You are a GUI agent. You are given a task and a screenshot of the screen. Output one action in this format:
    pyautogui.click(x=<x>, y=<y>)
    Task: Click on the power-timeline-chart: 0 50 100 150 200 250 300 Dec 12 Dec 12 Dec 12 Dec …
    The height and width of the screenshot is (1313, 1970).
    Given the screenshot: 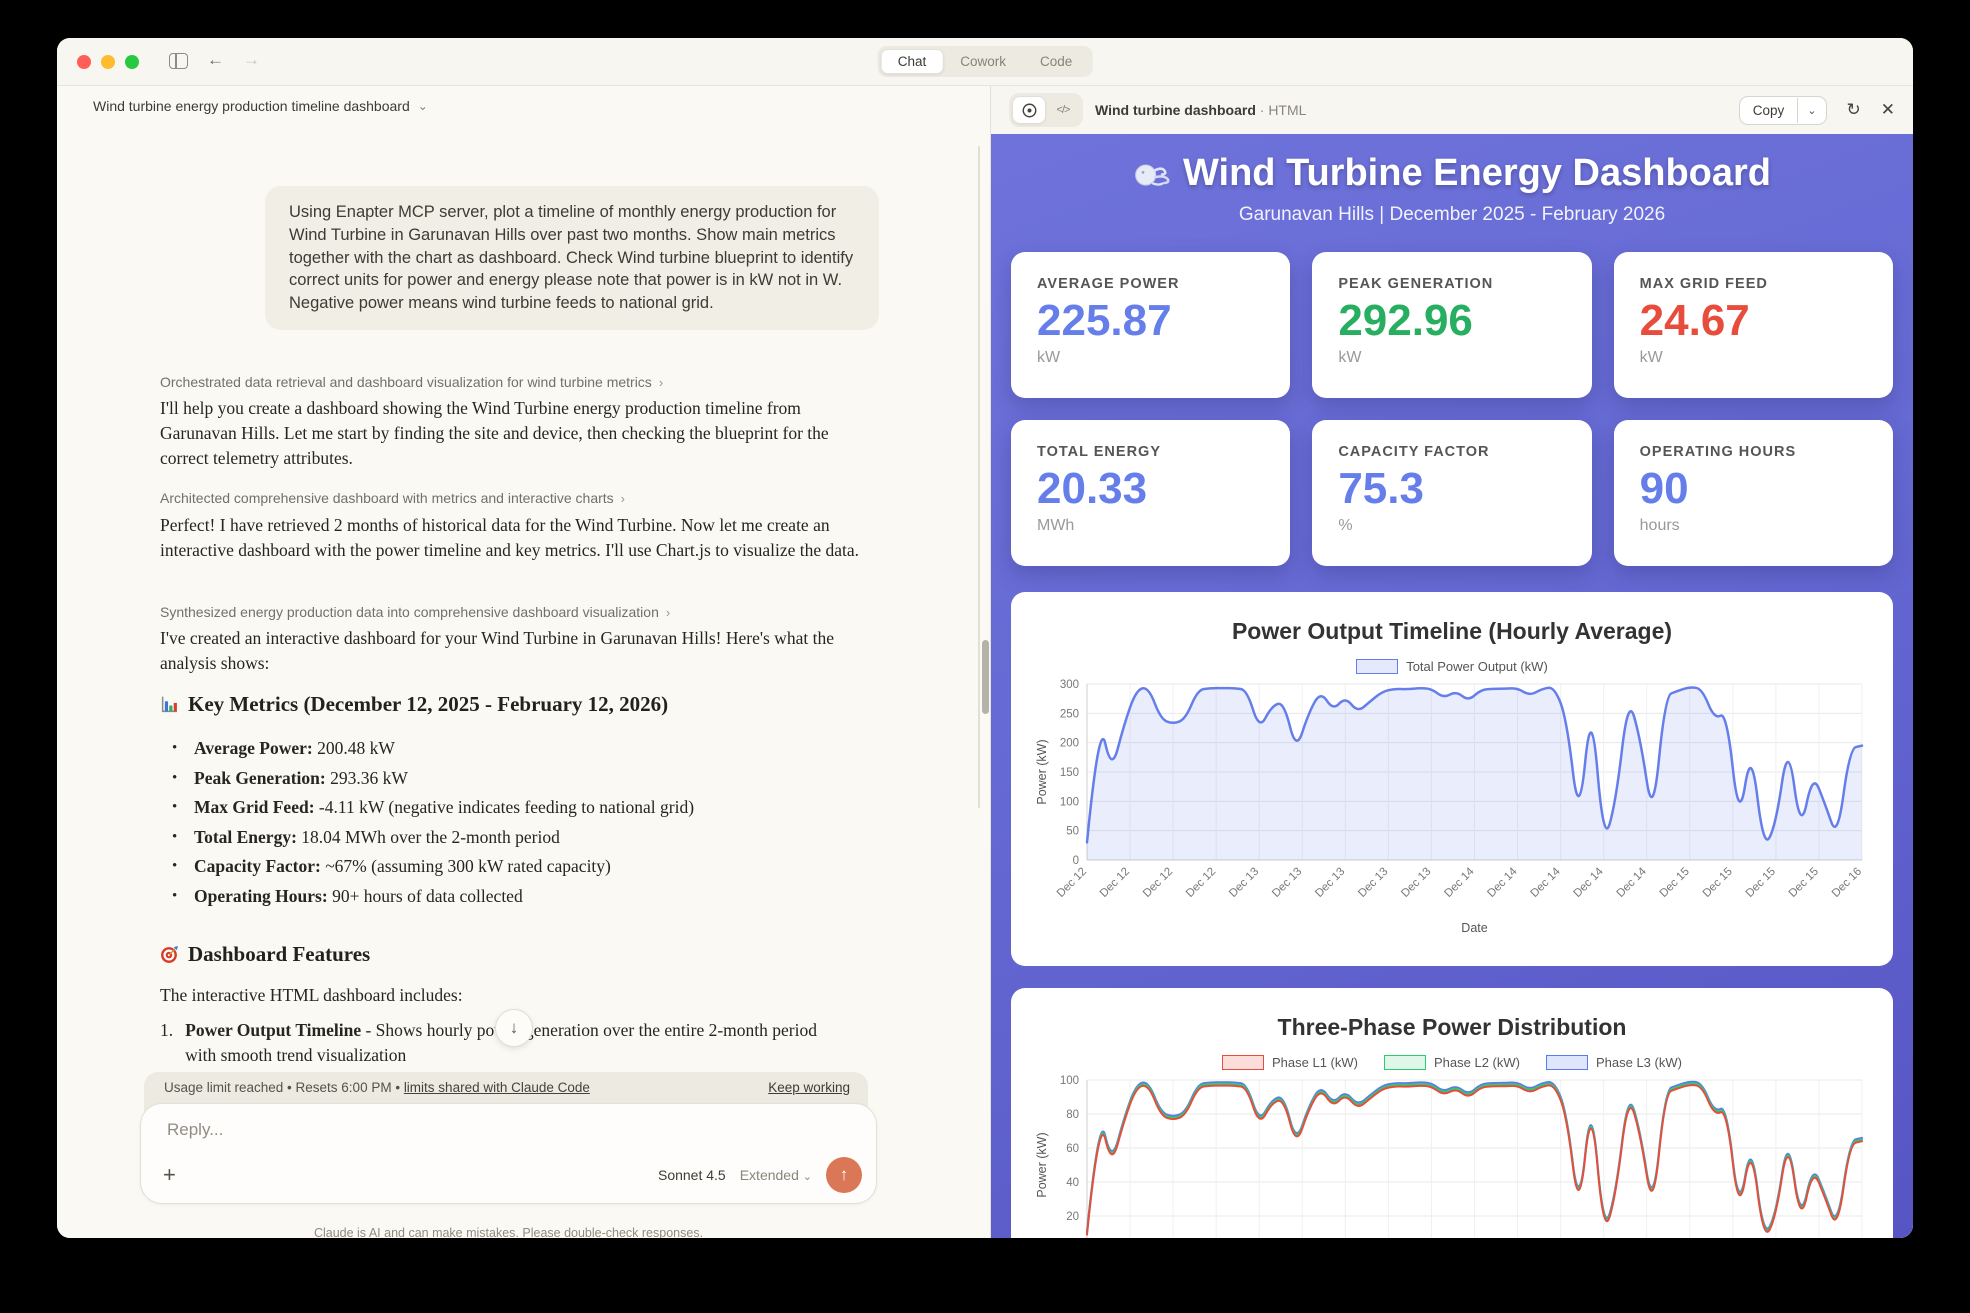 What is the action you would take?
    pyautogui.click(x=1449, y=807)
    